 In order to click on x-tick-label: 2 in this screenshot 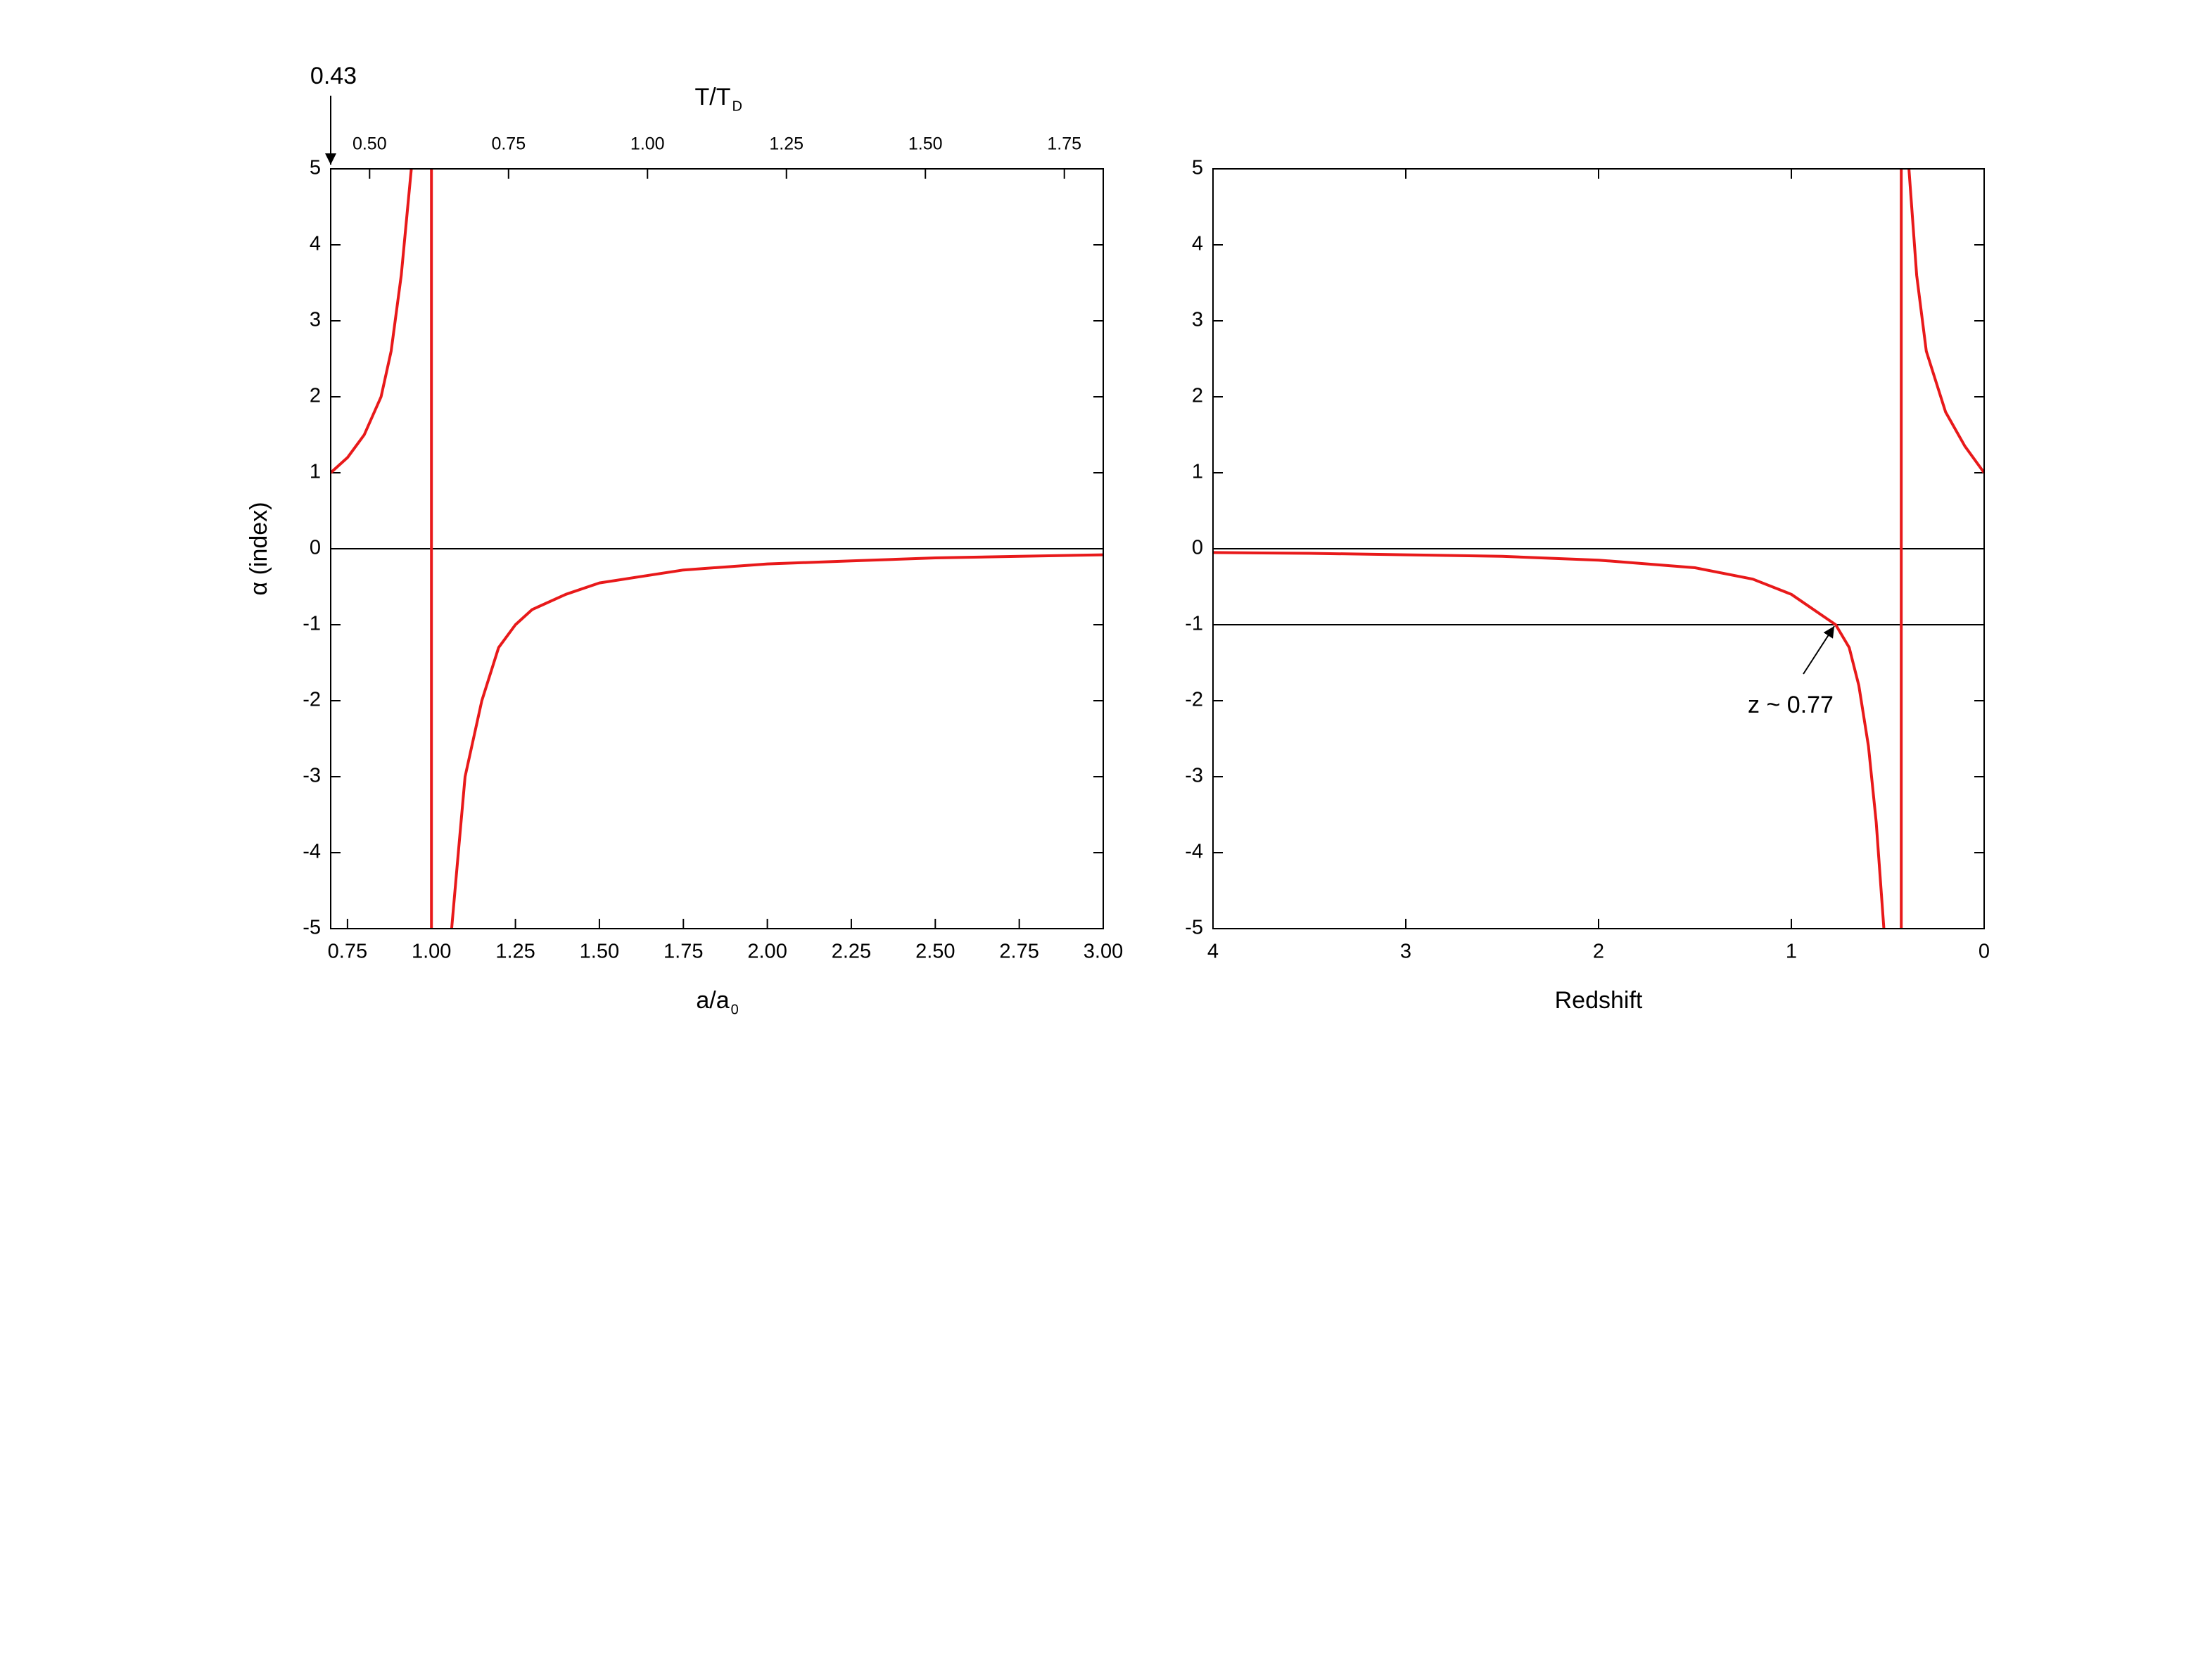, I will do `click(1598, 952)`.